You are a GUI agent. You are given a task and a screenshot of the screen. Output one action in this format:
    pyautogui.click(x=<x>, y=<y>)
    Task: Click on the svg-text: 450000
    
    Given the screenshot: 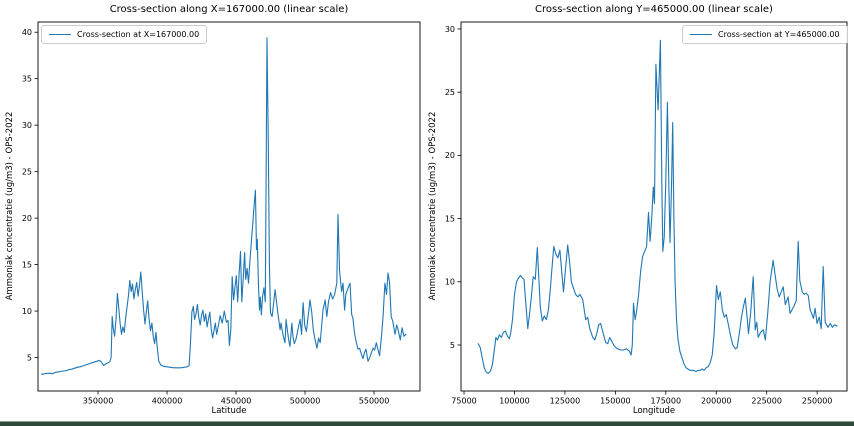 What is the action you would take?
    pyautogui.click(x=236, y=401)
    